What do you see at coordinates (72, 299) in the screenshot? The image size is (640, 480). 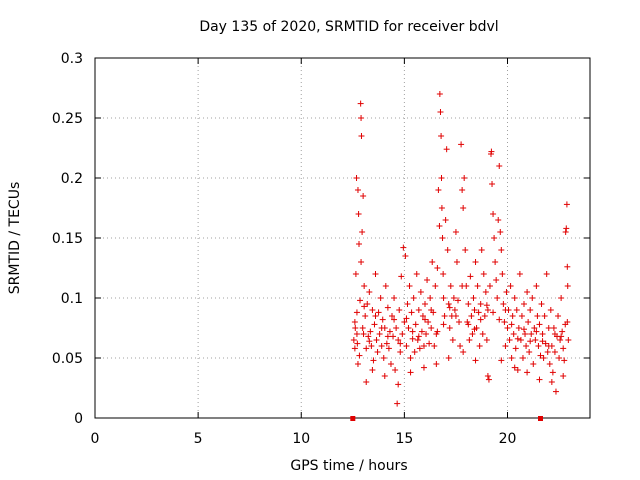 I see `y-tick-label: 0.1` at bounding box center [72, 299].